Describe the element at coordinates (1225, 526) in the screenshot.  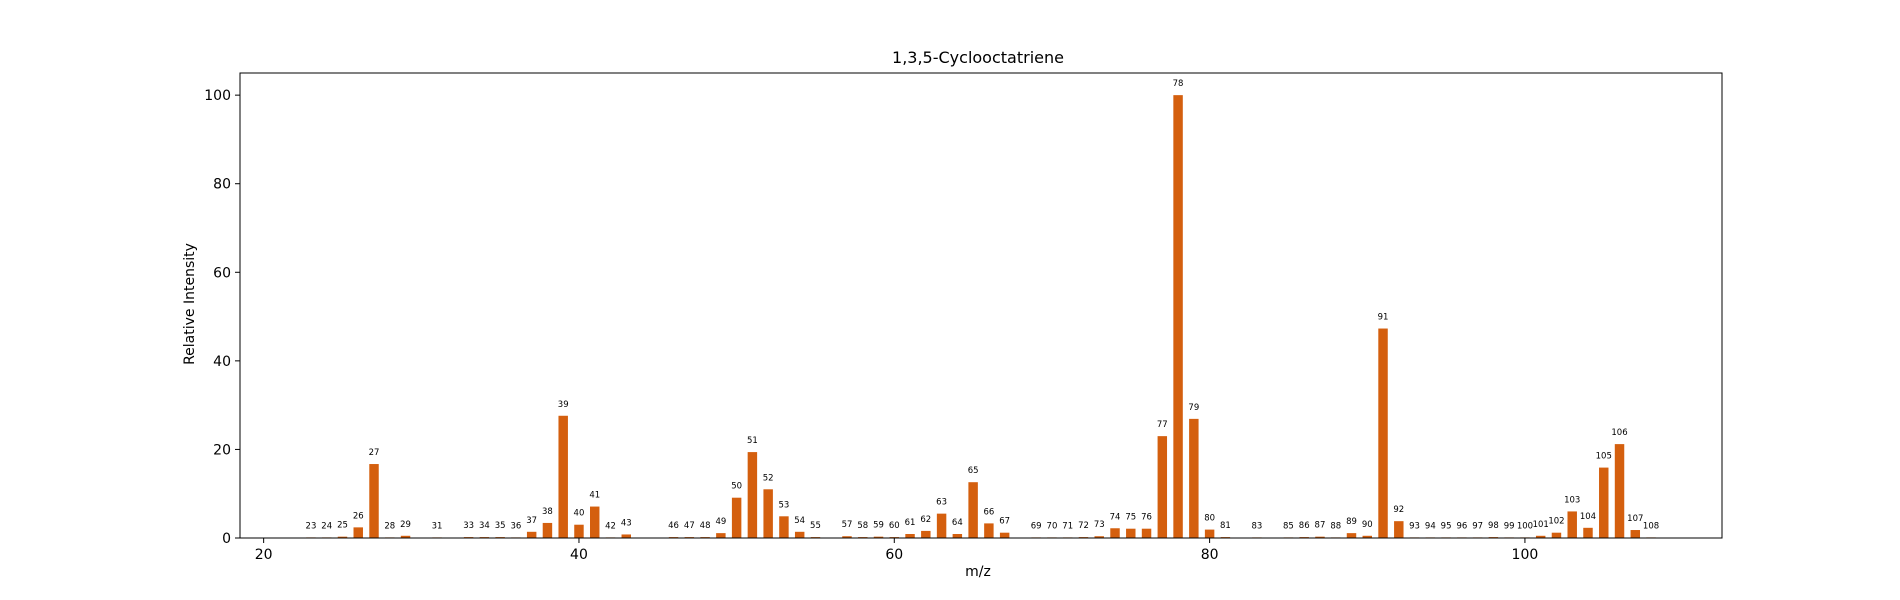
I see `bar-label-mz-81: 81` at that location.